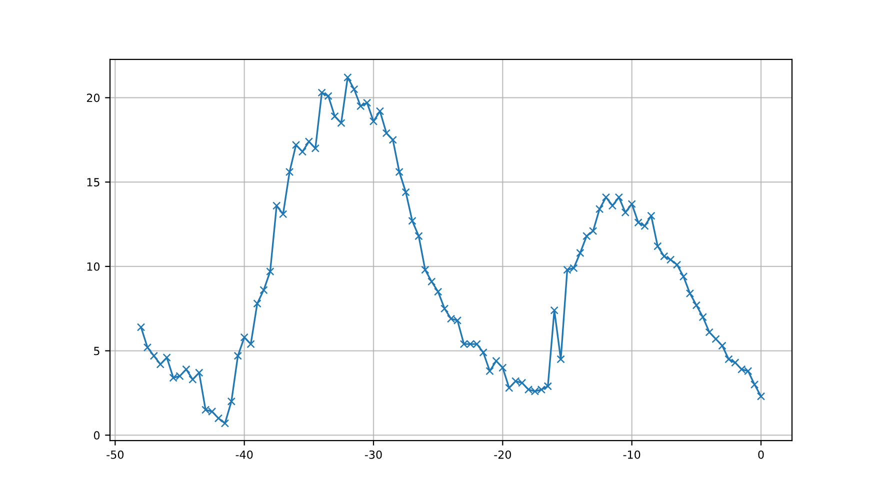 This screenshot has width=880, height=495. What do you see at coordinates (97, 435) in the screenshot?
I see `y-tick-label: 0` at bounding box center [97, 435].